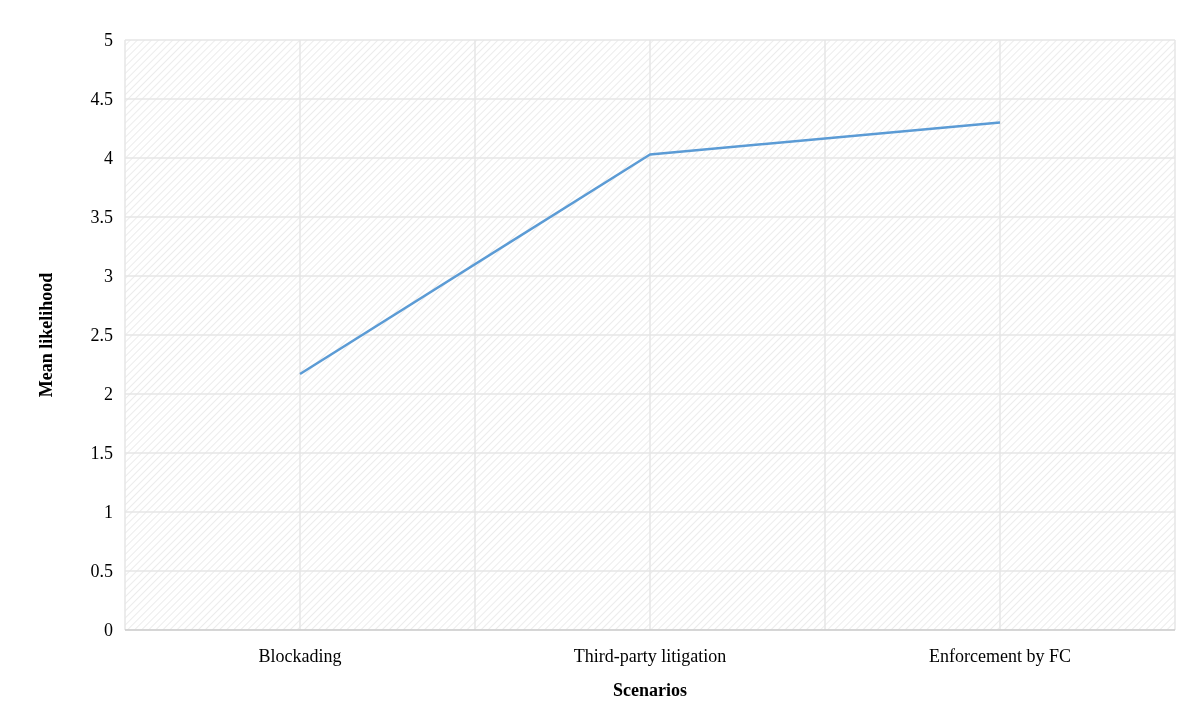  What do you see at coordinates (108, 276) in the screenshot?
I see `y-tick-label: 3` at bounding box center [108, 276].